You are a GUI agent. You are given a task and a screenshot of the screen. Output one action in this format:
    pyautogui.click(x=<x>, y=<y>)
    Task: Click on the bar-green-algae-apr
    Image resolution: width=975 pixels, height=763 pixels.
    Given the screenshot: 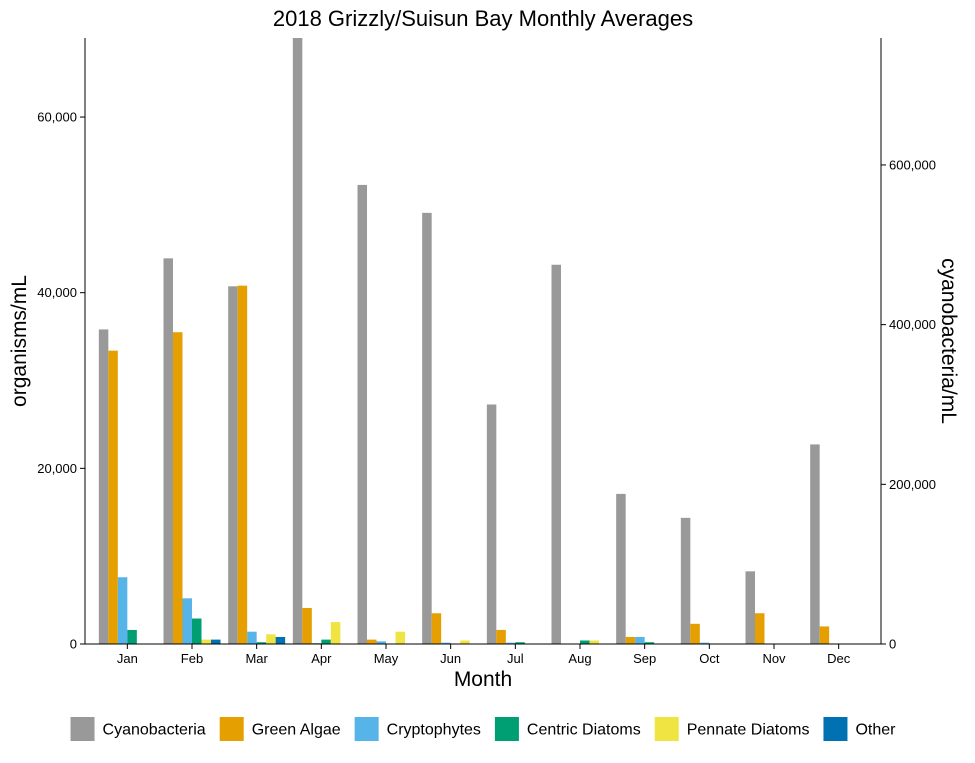 What is the action you would take?
    pyautogui.click(x=307, y=625)
    